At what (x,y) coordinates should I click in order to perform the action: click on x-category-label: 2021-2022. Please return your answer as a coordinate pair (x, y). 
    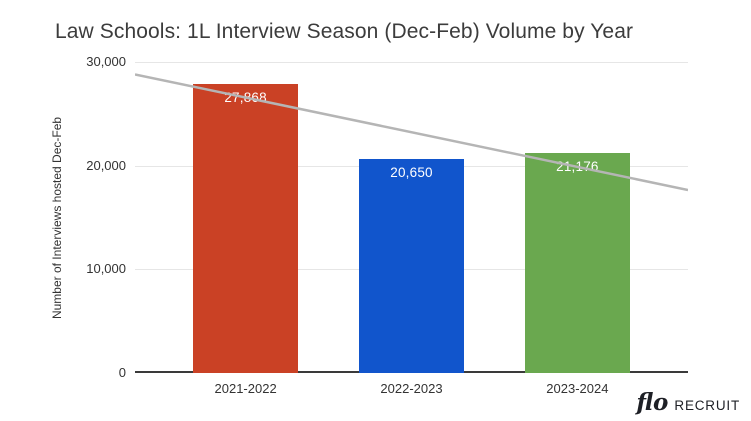
    Looking at the image, I should click on (245, 388).